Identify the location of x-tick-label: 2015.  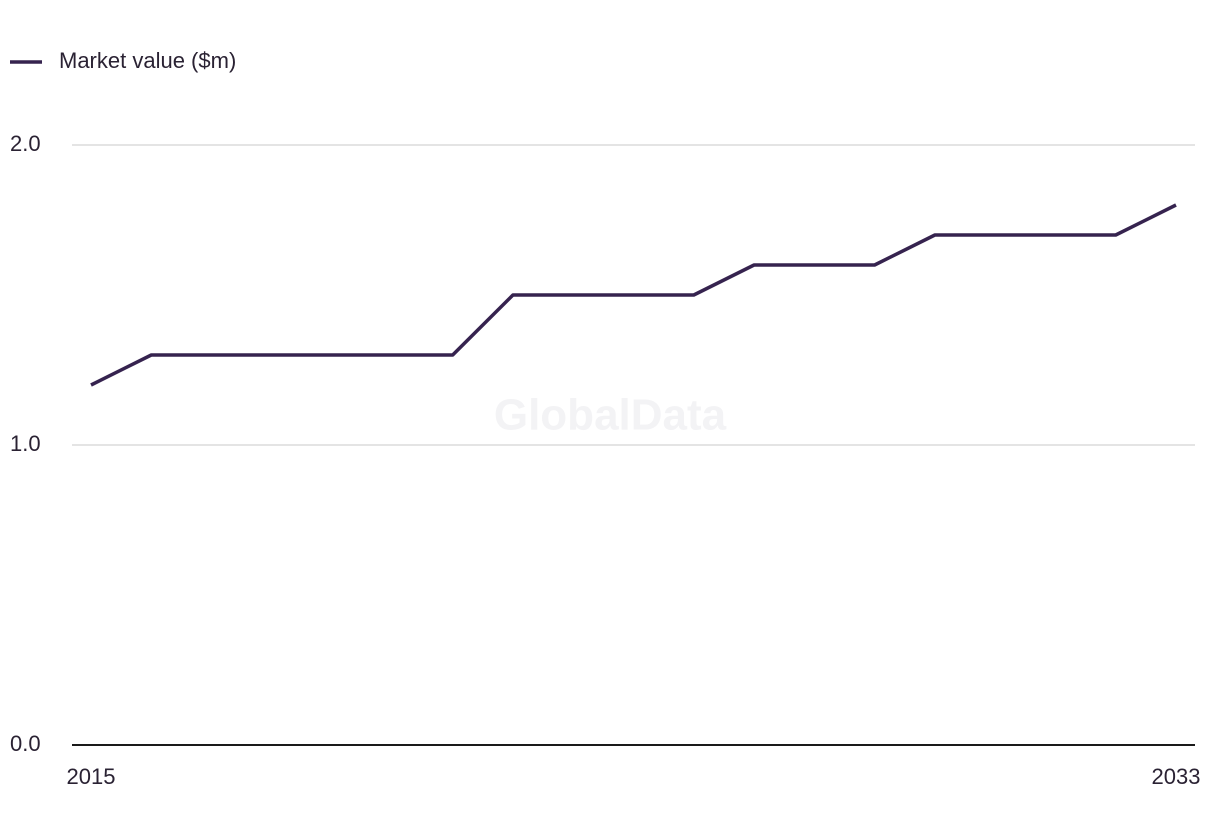
(91, 776).